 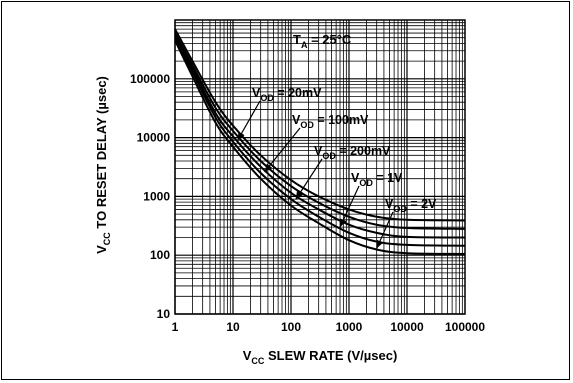 What do you see at coordinates (156, 196) in the screenshot?
I see `y-tick-label: 1000` at bounding box center [156, 196].